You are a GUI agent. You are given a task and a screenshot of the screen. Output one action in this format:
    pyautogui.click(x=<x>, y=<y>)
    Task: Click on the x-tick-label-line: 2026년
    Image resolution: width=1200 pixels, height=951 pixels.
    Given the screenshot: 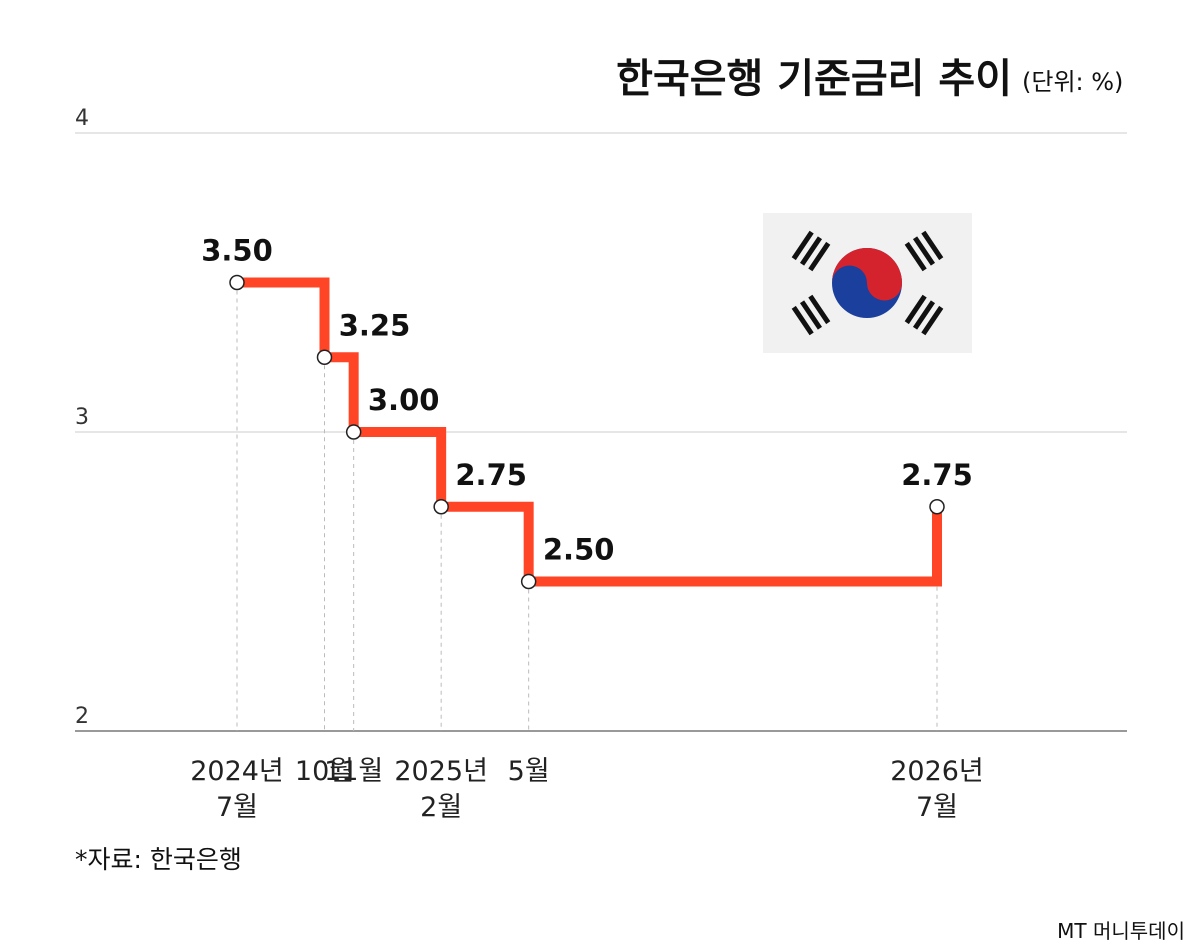 What is the action you would take?
    pyautogui.click(x=937, y=771)
    